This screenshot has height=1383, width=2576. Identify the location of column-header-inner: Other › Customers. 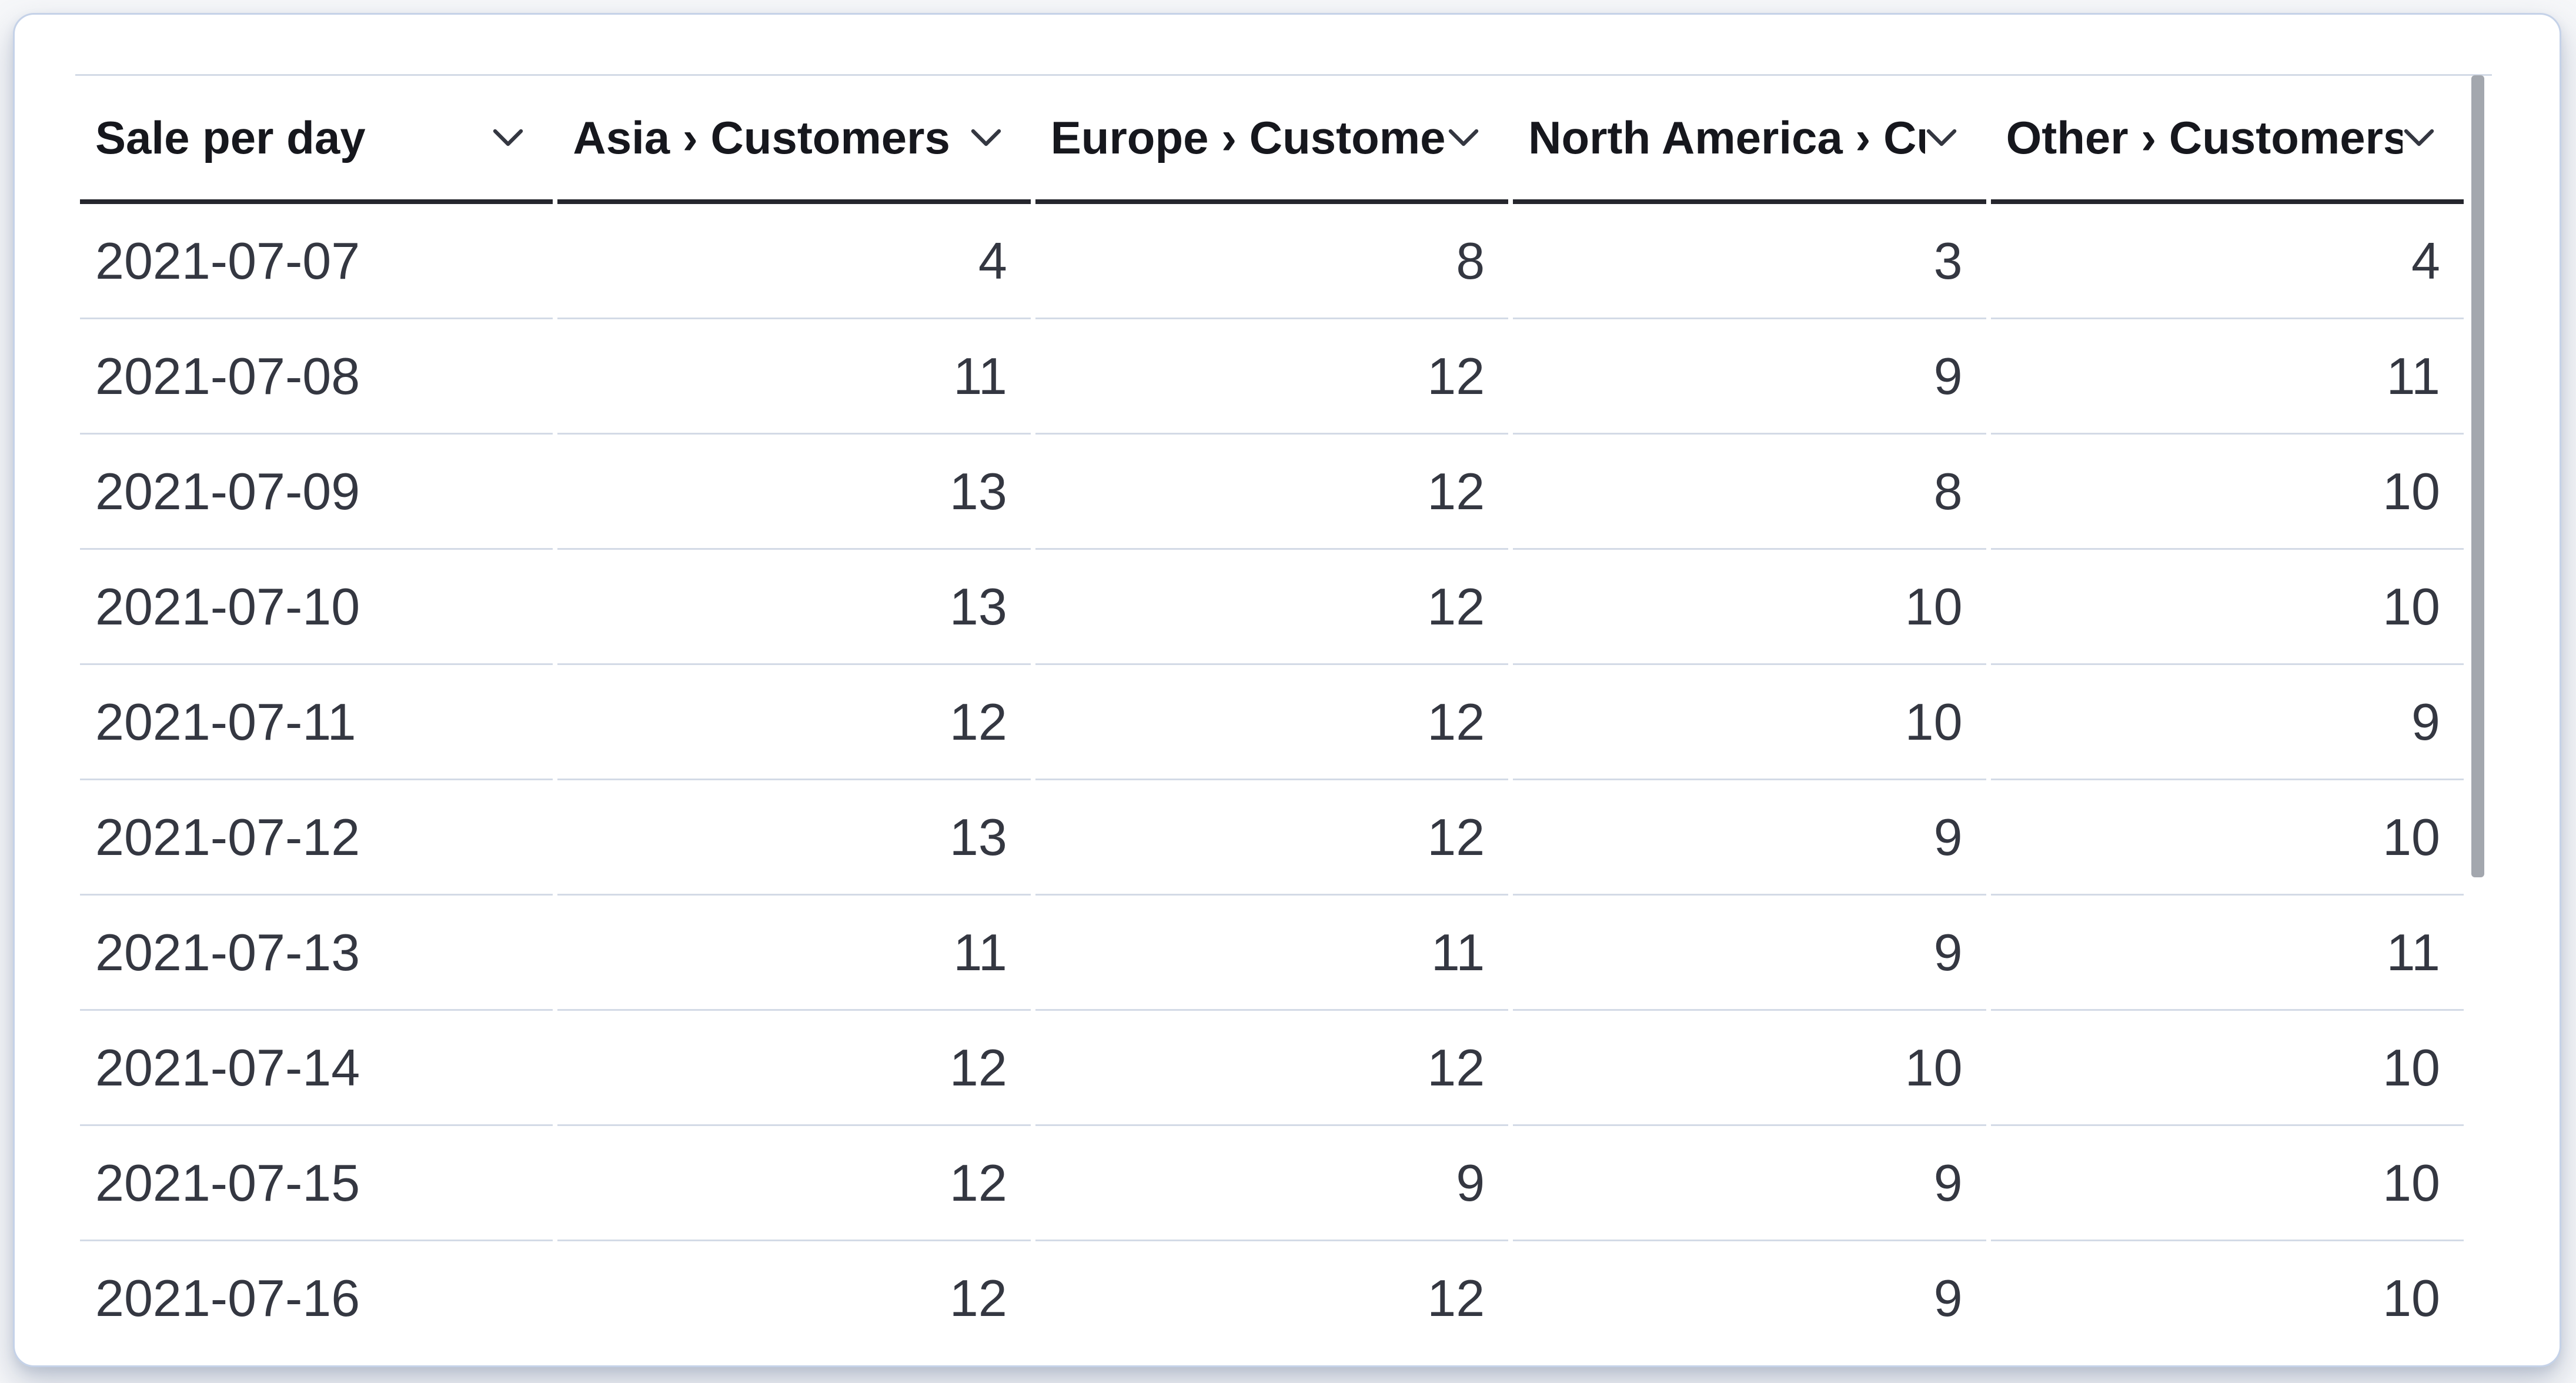
(2235, 138).